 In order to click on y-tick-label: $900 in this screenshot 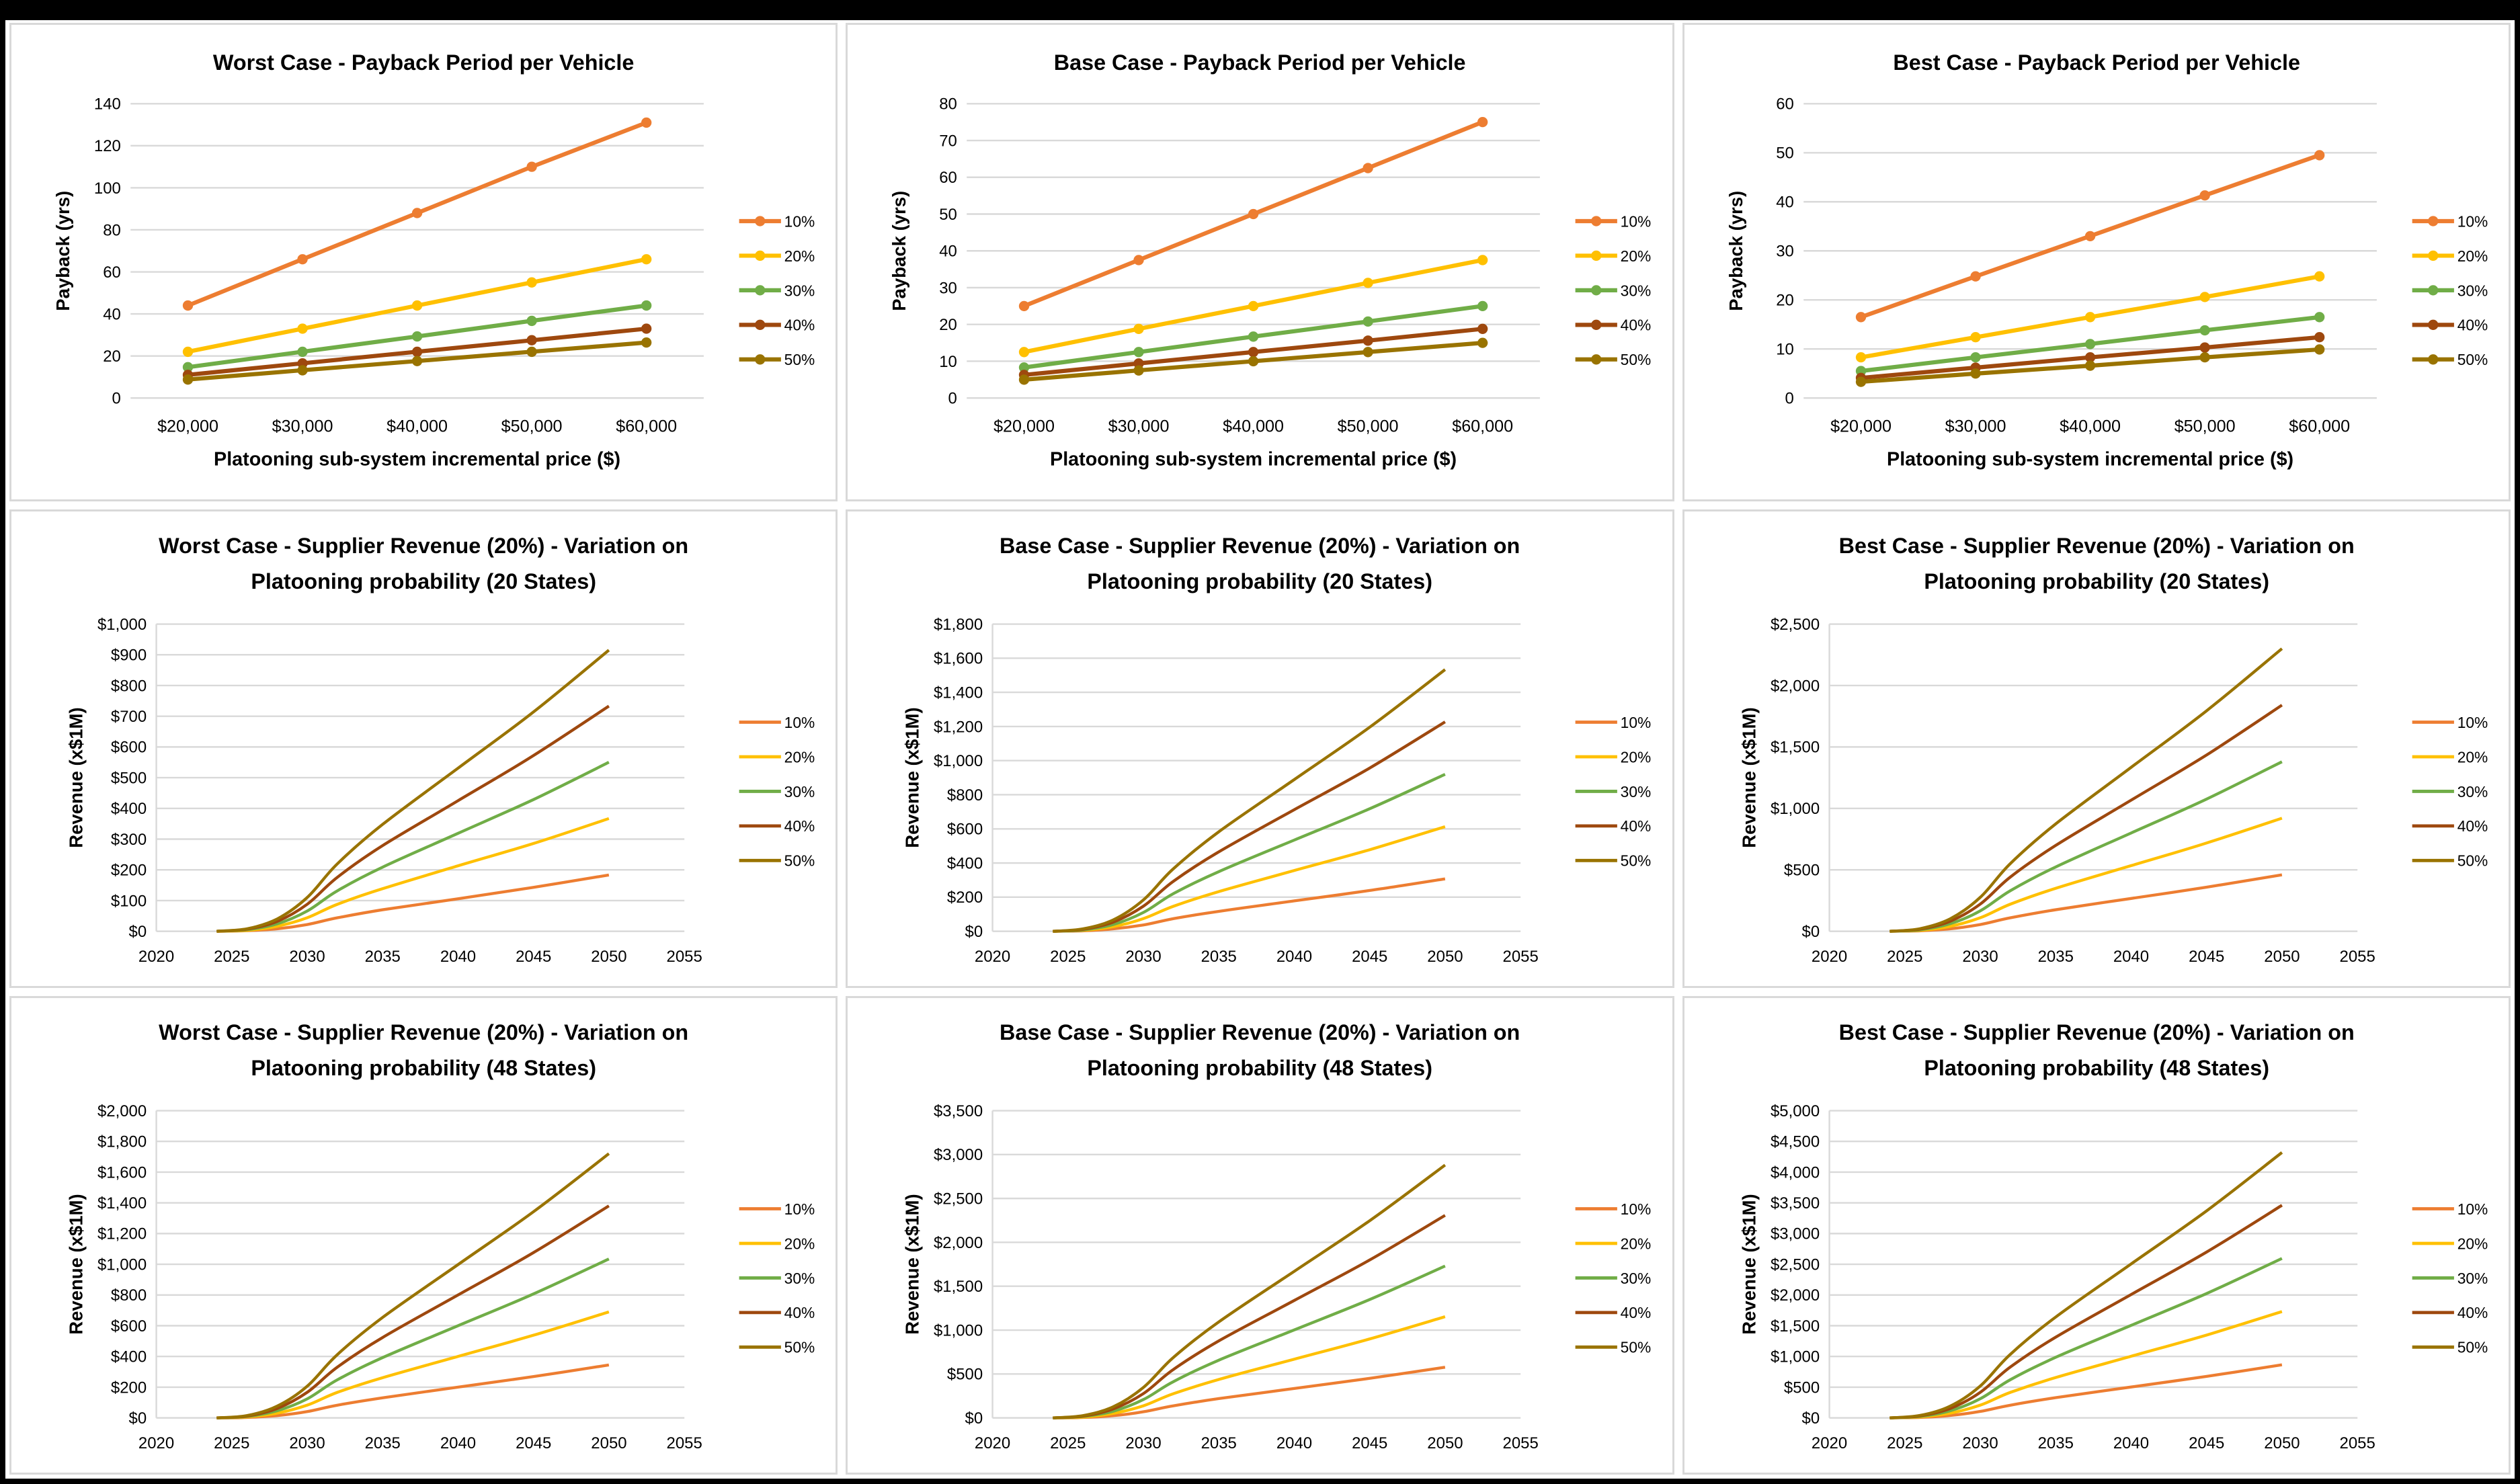, I will do `click(129, 656)`.